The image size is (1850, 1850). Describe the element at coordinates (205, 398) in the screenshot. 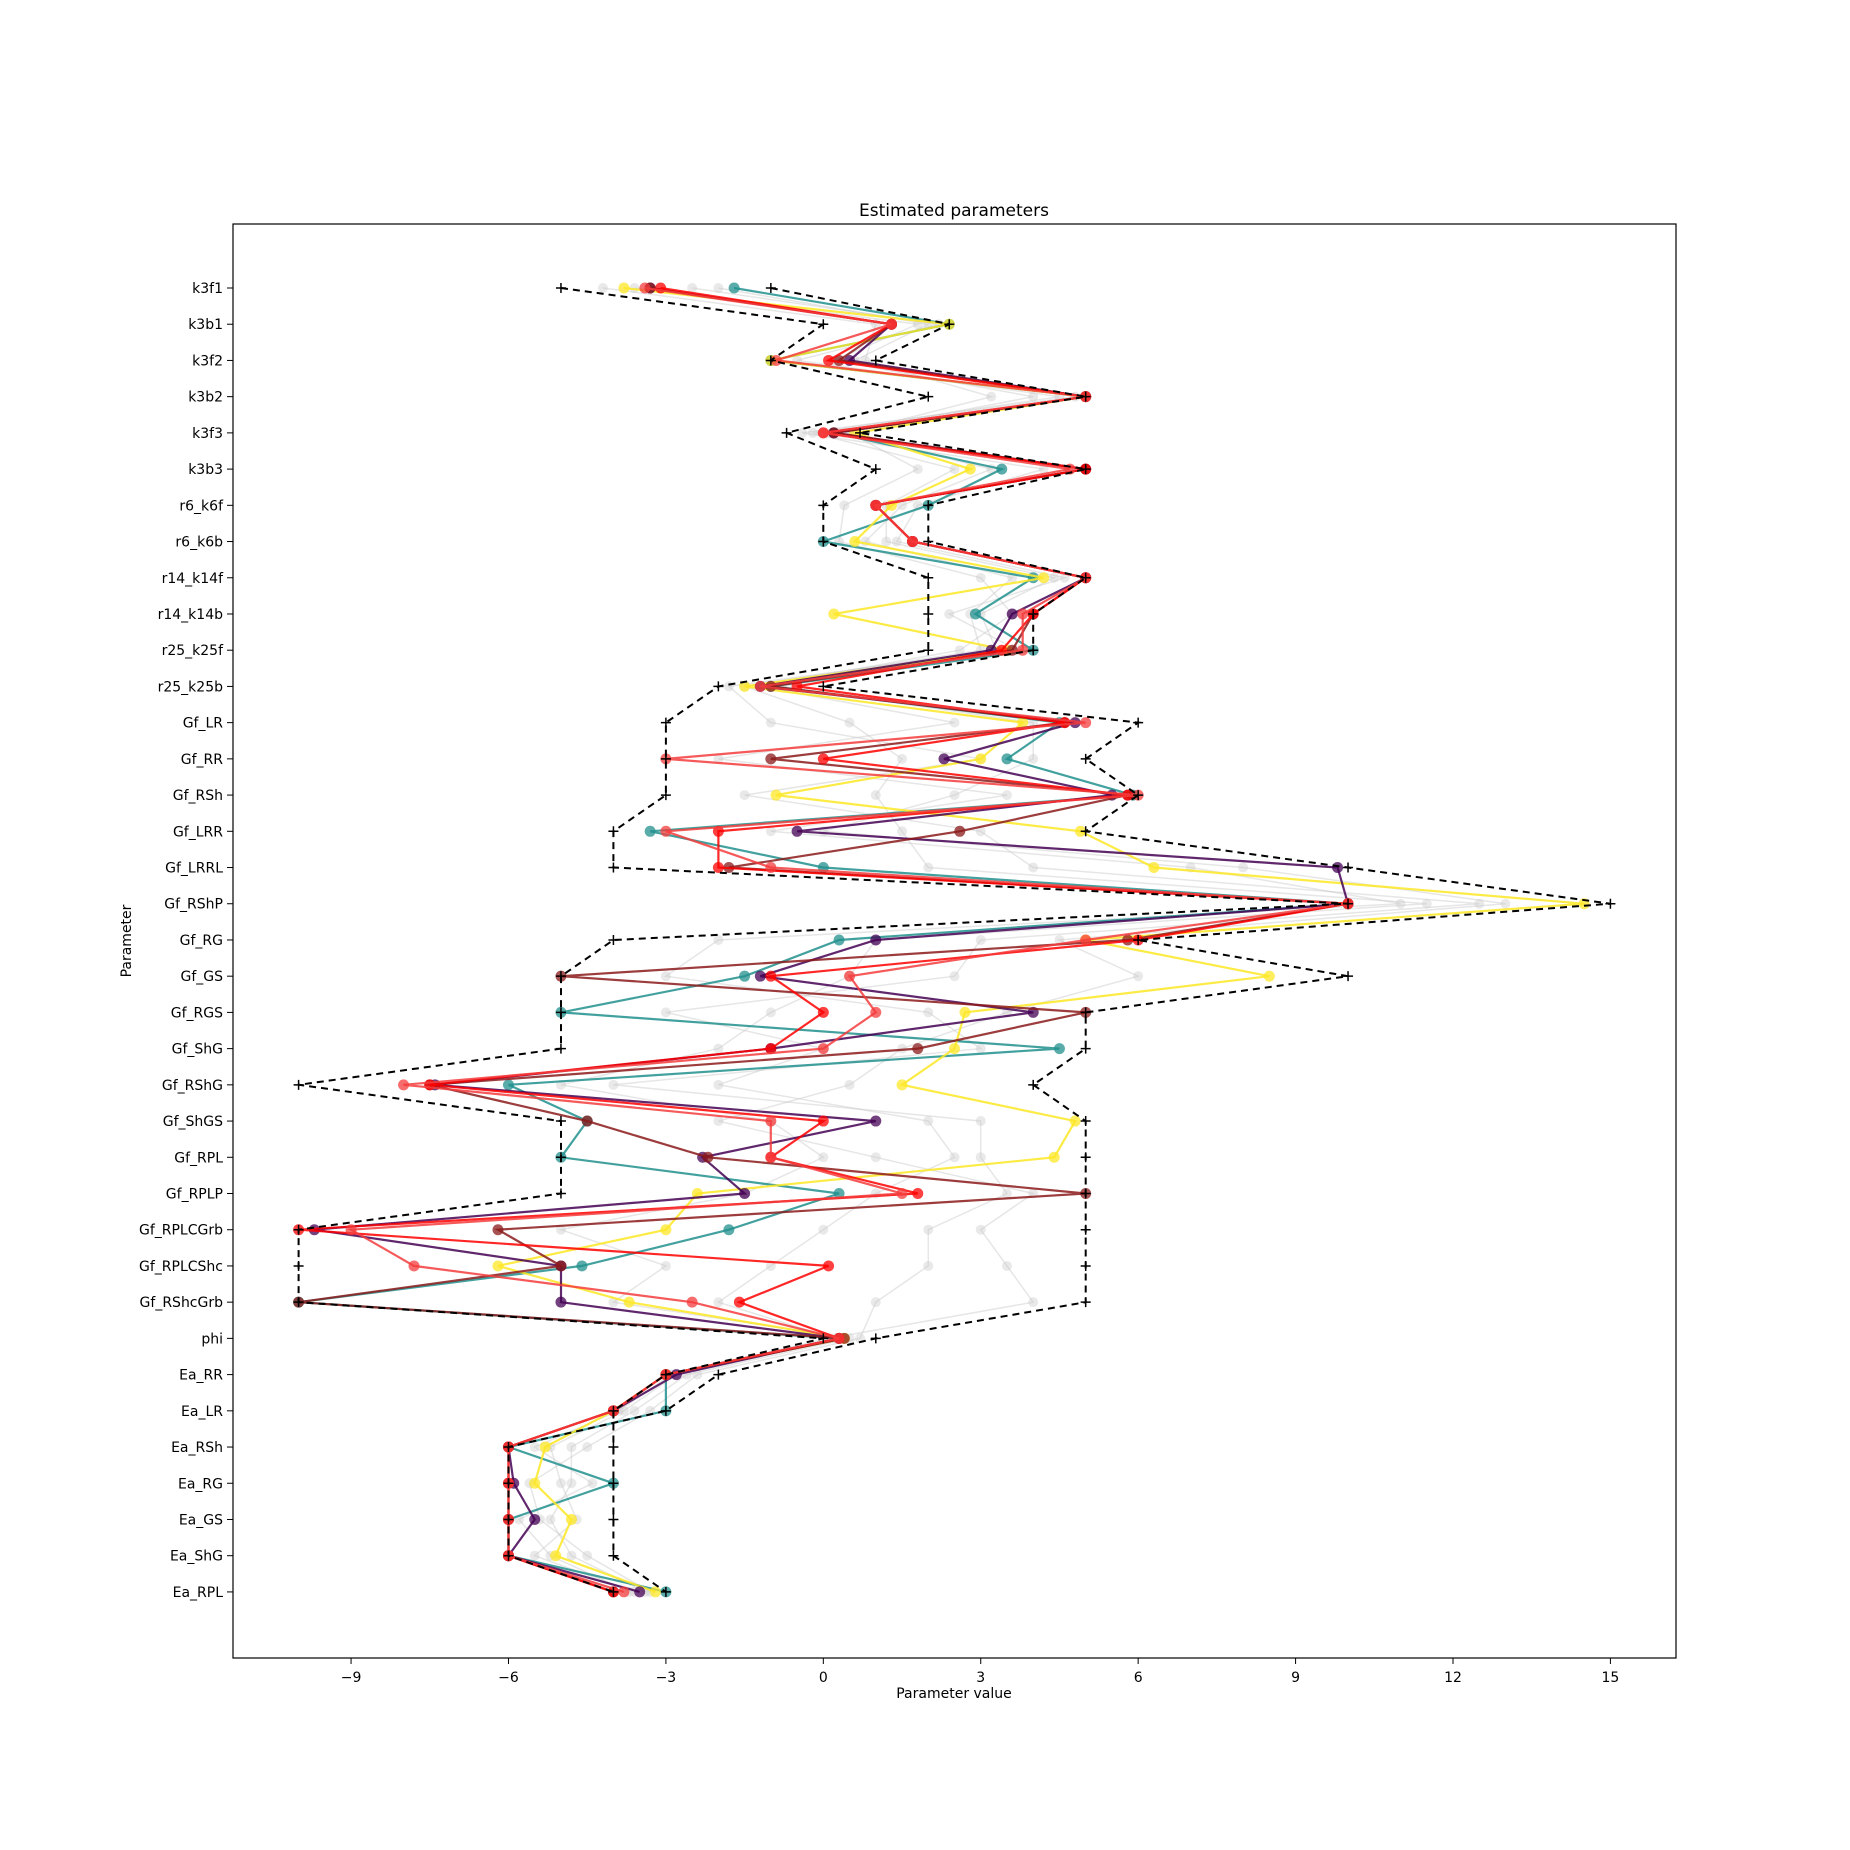

I see `y-tick-label: k3b2` at that location.